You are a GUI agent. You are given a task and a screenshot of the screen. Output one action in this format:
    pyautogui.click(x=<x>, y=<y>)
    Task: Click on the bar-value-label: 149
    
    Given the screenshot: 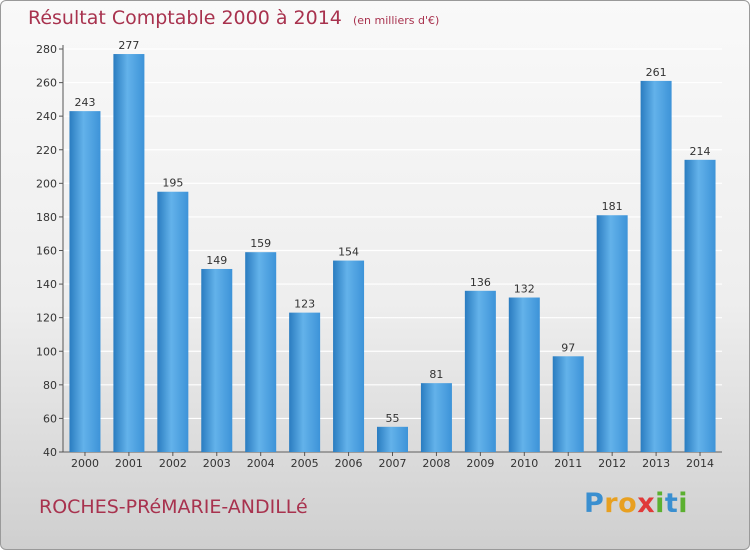 What is the action you would take?
    pyautogui.click(x=216, y=260)
    